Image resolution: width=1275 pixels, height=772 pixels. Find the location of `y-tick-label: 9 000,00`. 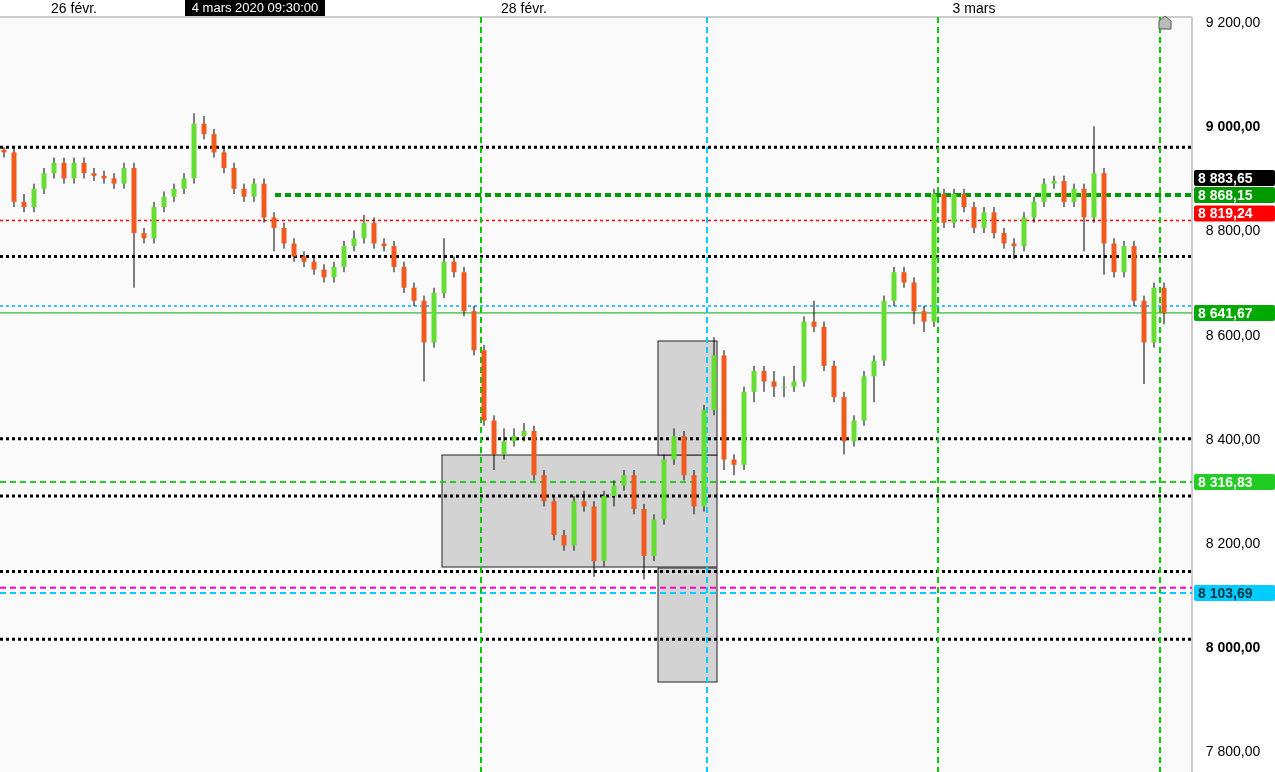

y-tick-label: 9 000,00 is located at coordinates (1233, 126).